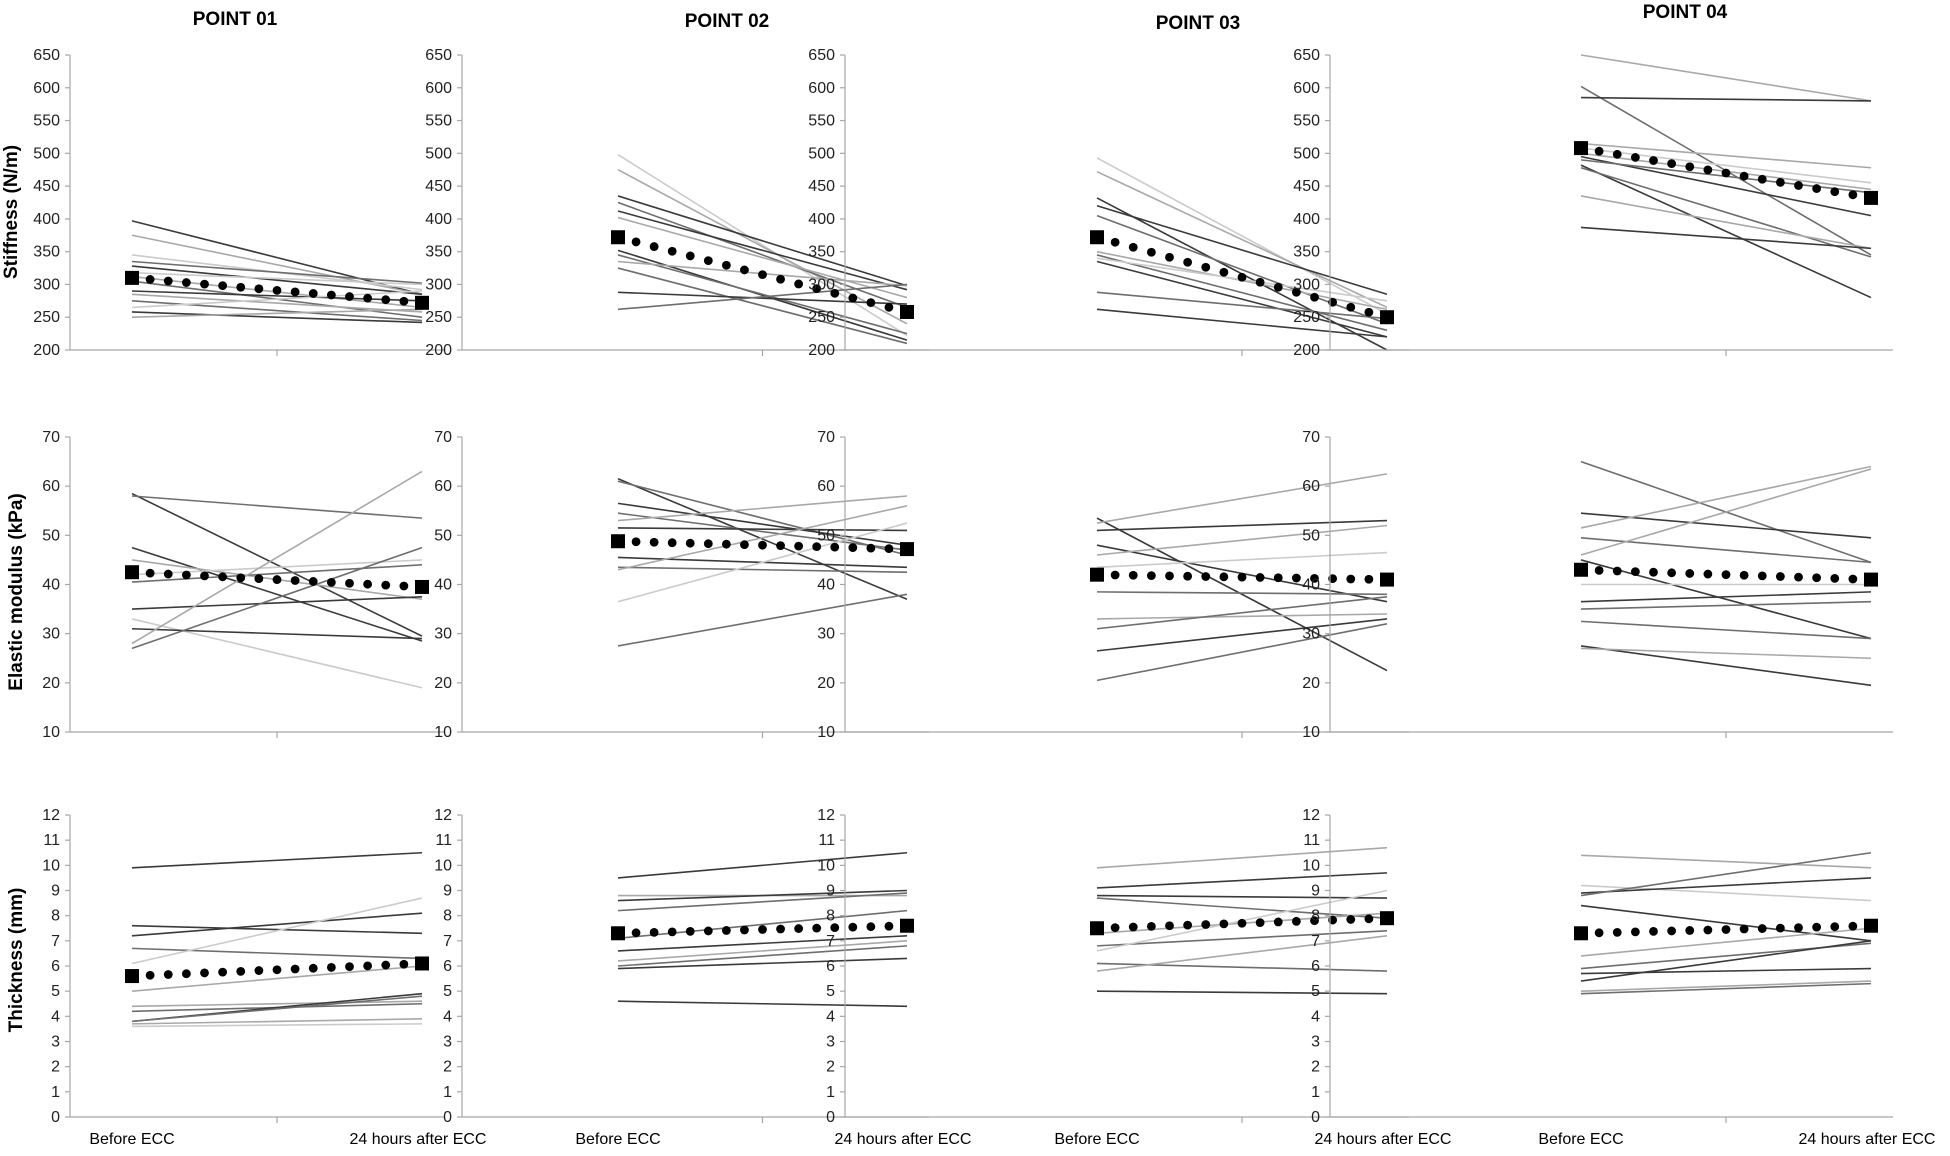  I want to click on y-tick-label-p02-thickness: 10, so click(443, 865).